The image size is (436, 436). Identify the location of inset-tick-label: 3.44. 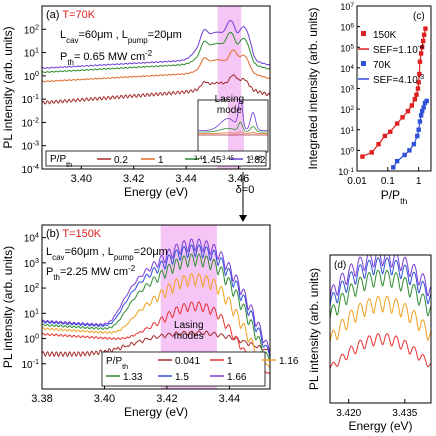
(200, 159).